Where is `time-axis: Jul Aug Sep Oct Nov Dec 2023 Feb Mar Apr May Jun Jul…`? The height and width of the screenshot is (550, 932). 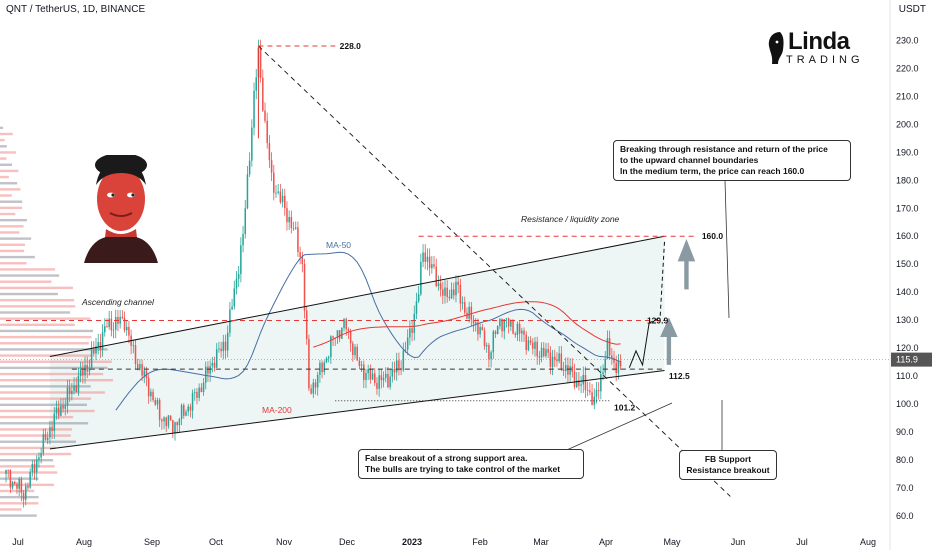
time-axis: Jul Aug Sep Oct Nov Dec 2023 Feb Mar Apr May Jun Jul… is located at coordinates (444, 542).